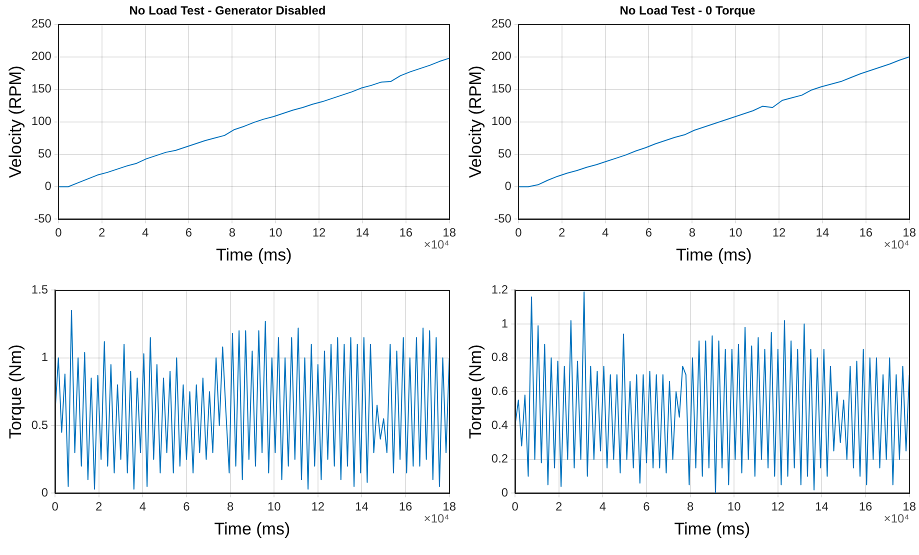  What do you see at coordinates (39, 289) in the screenshot?
I see `y-tick-label: 1.5` at bounding box center [39, 289].